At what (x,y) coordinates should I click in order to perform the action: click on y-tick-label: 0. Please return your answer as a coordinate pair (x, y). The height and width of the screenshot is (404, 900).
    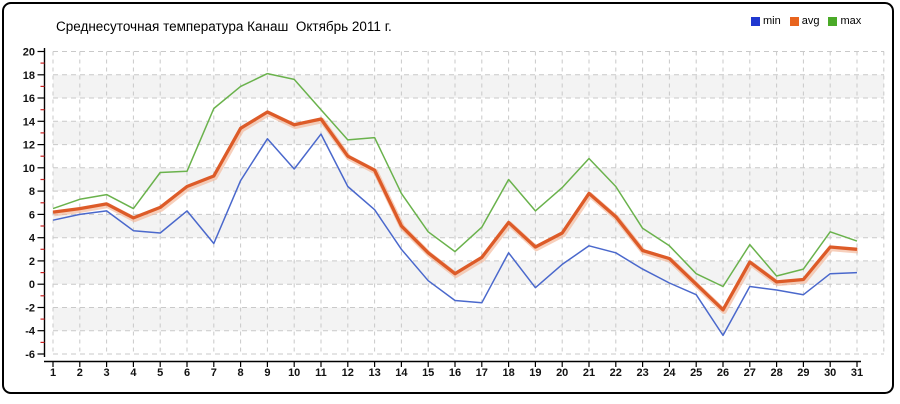
    Looking at the image, I should click on (32, 285).